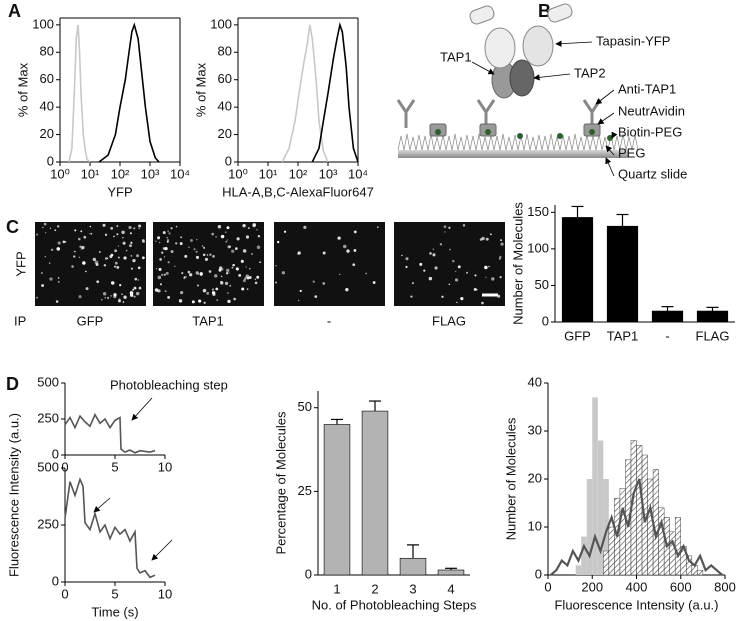 This screenshot has height=621, width=745. Describe the element at coordinates (535, 429) in the screenshot. I see `y-tick-label: 30` at that location.